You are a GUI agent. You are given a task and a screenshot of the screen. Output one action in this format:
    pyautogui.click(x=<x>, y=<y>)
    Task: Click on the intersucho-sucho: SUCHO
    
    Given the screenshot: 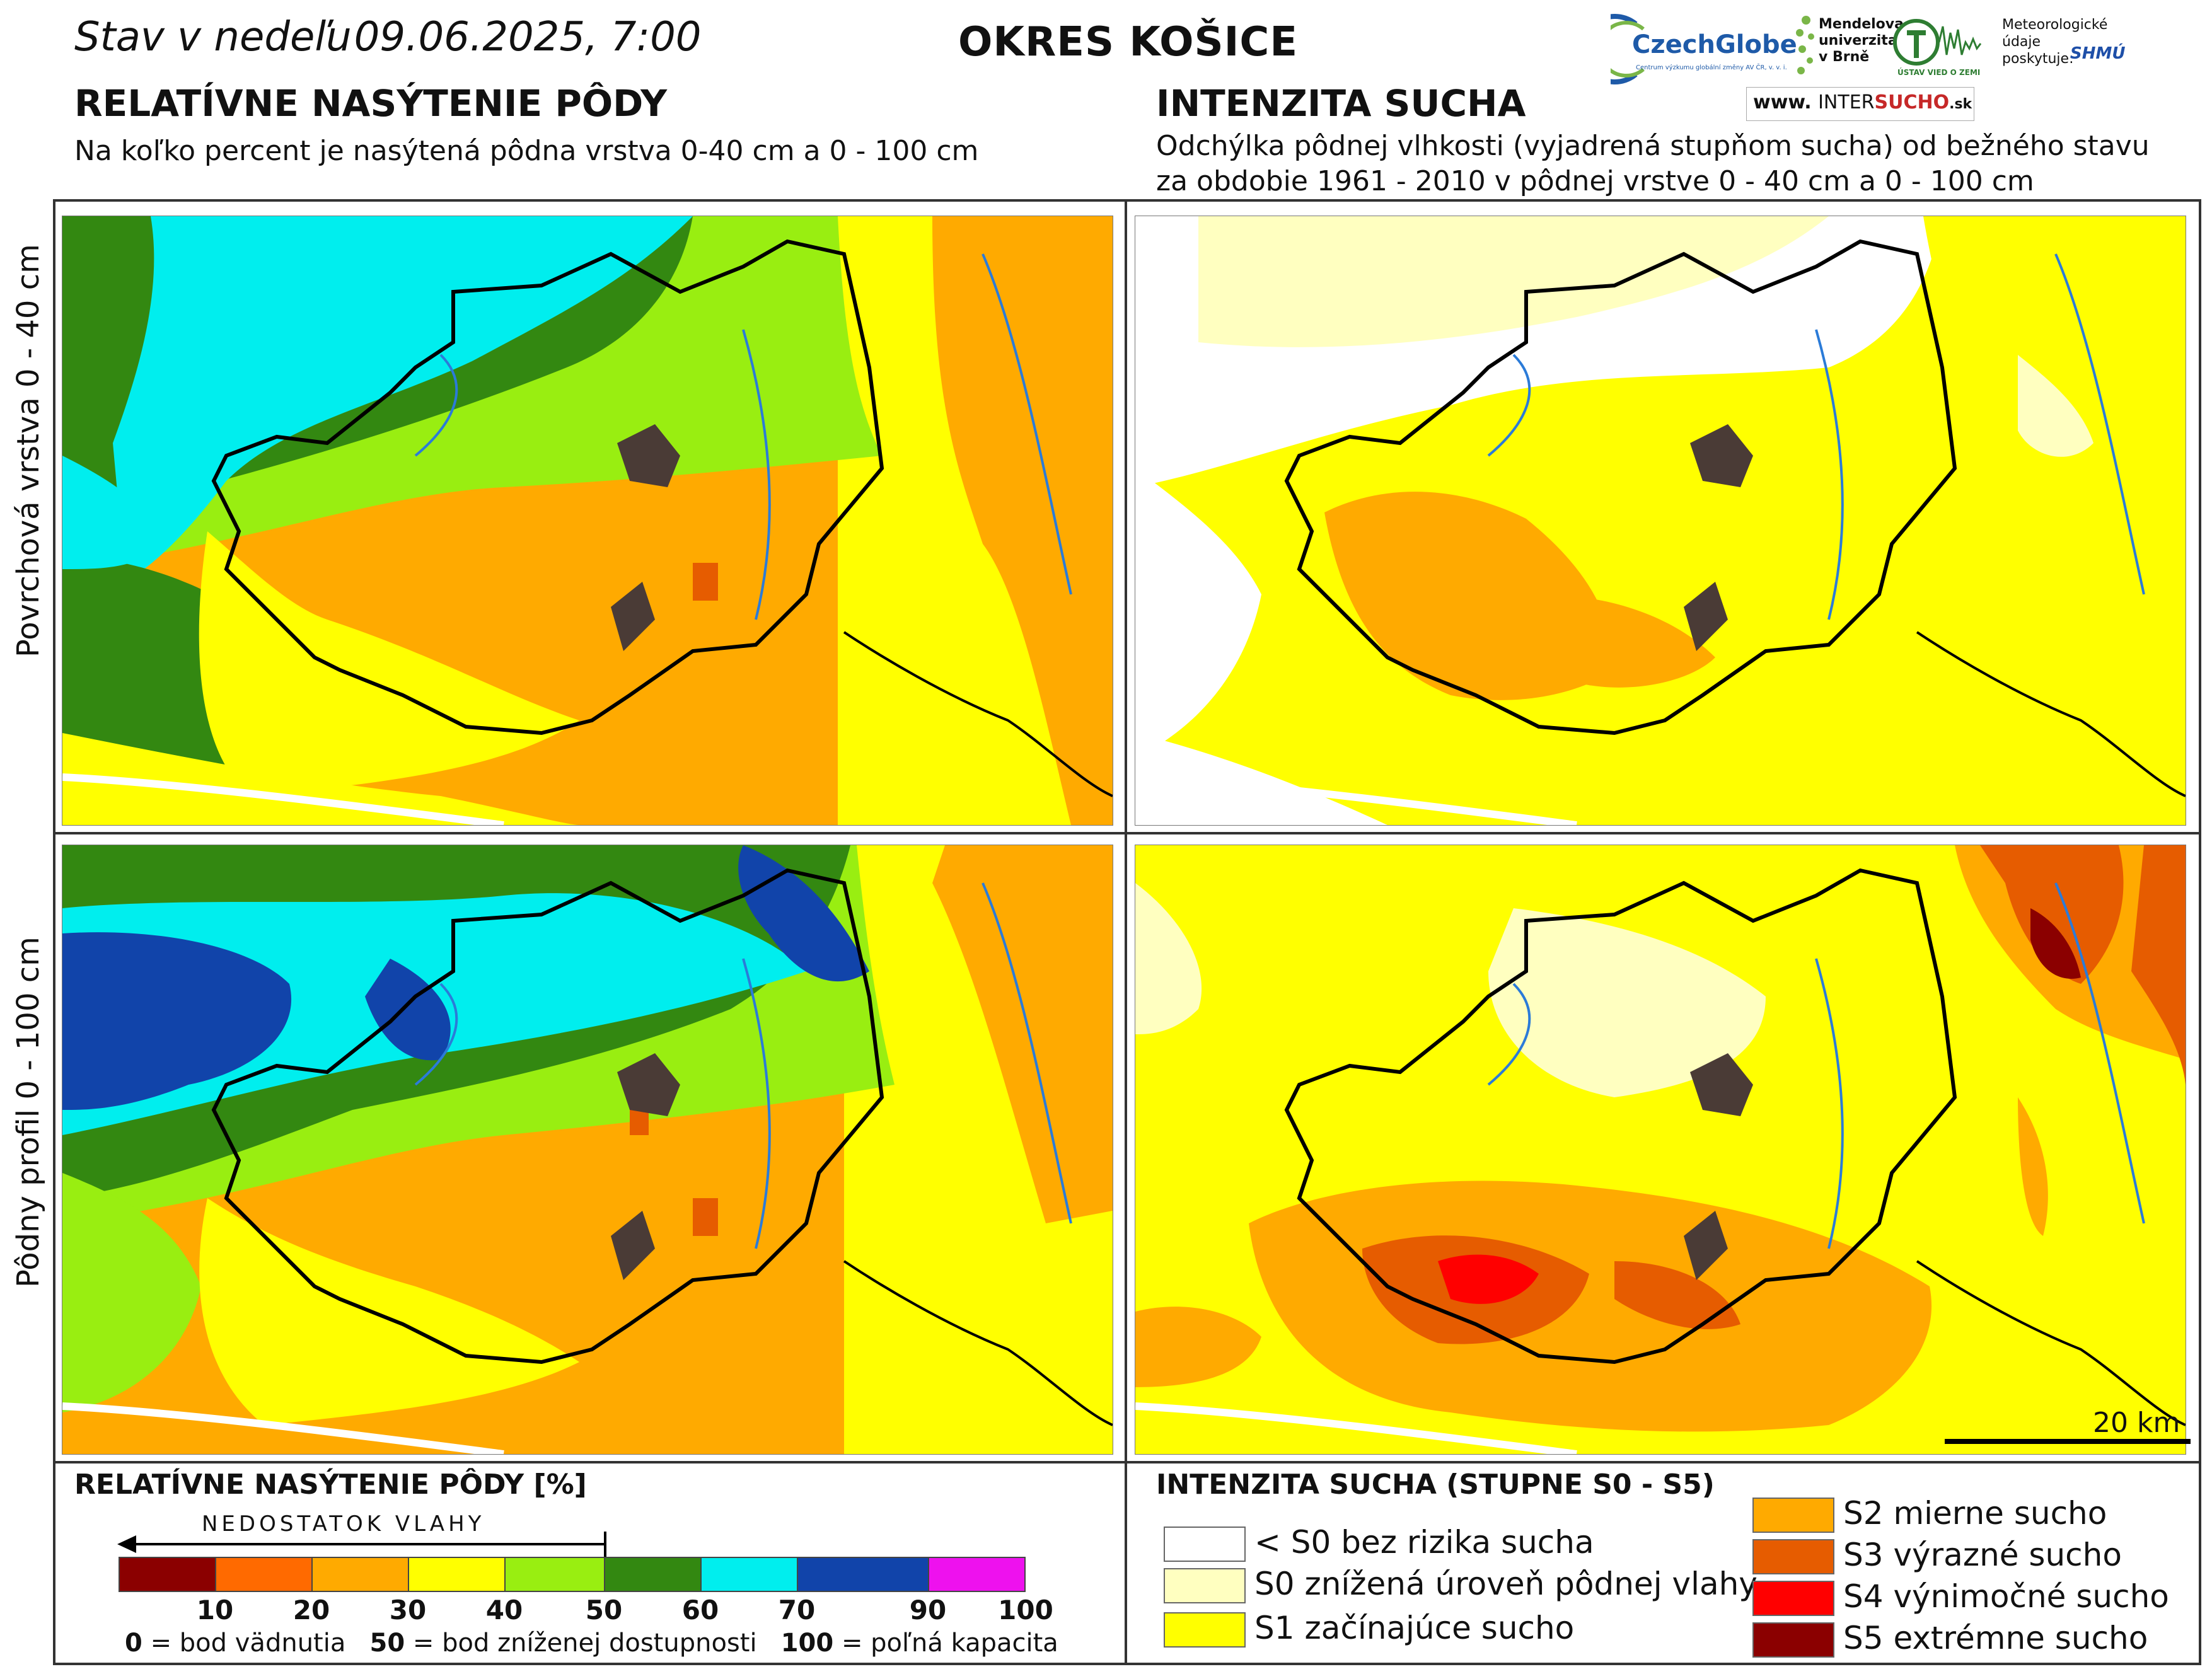 What is the action you would take?
    pyautogui.click(x=1912, y=102)
    